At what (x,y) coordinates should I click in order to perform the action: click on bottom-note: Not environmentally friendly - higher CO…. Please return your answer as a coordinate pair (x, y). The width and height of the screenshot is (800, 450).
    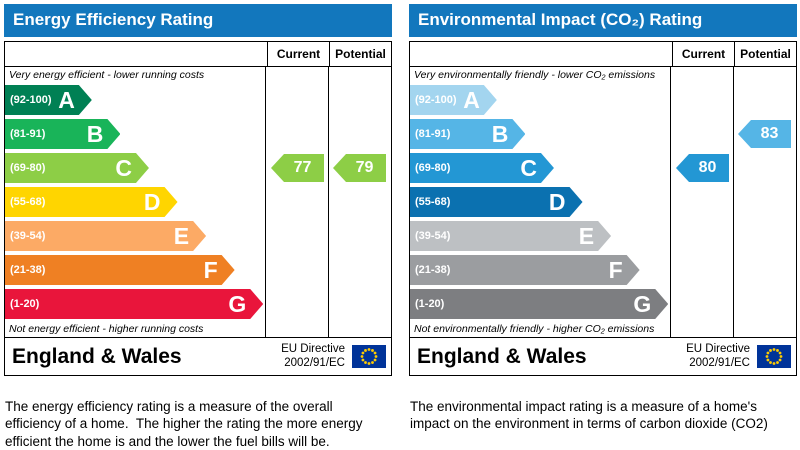
    Looking at the image, I should click on (603, 329).